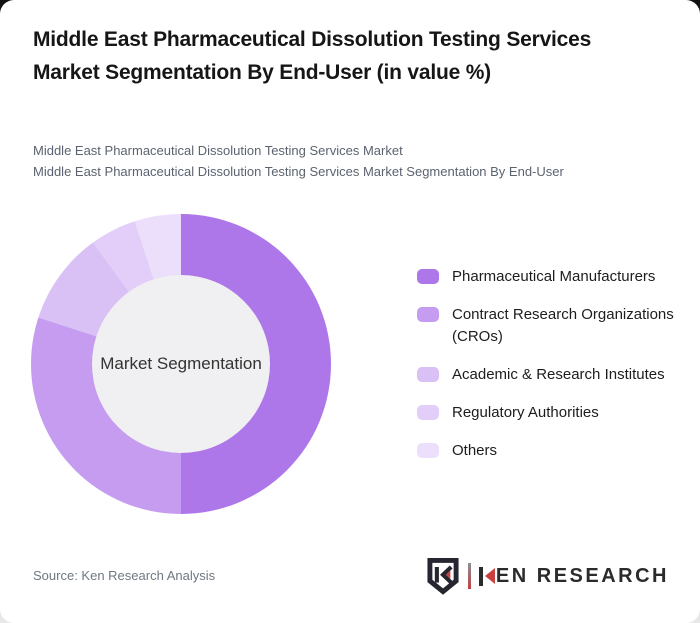 The width and height of the screenshot is (700, 623). I want to click on logo-wordmark: EN RESEARCH, so click(573, 576).